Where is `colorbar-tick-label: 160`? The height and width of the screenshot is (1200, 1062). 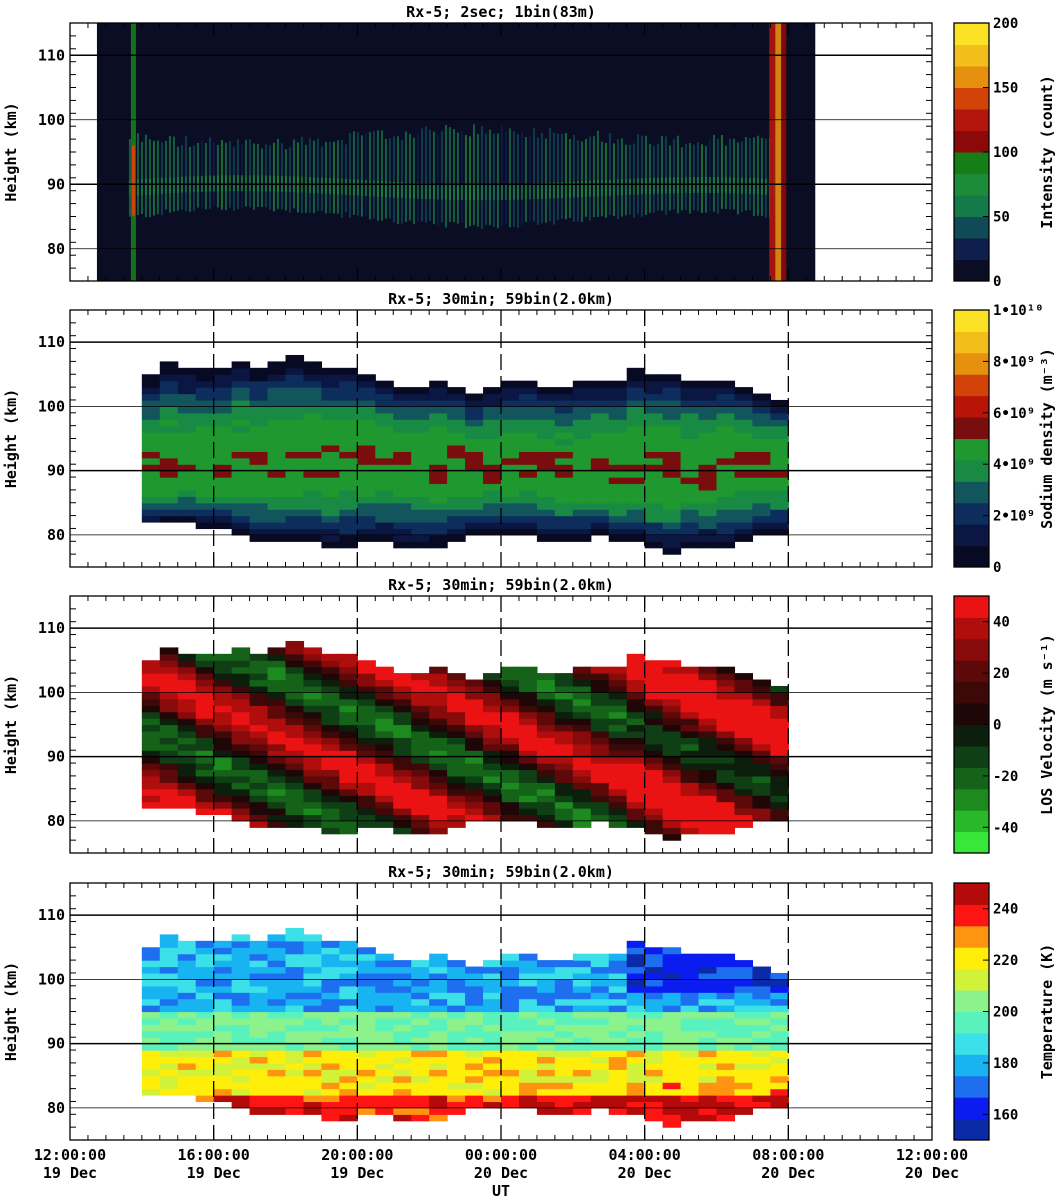 colorbar-tick-label: 160 is located at coordinates (1005, 1115).